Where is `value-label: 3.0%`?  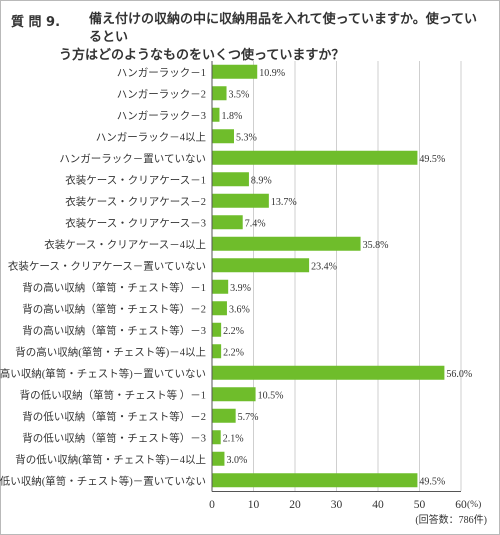
value-label: 3.0% is located at coordinates (236, 460).